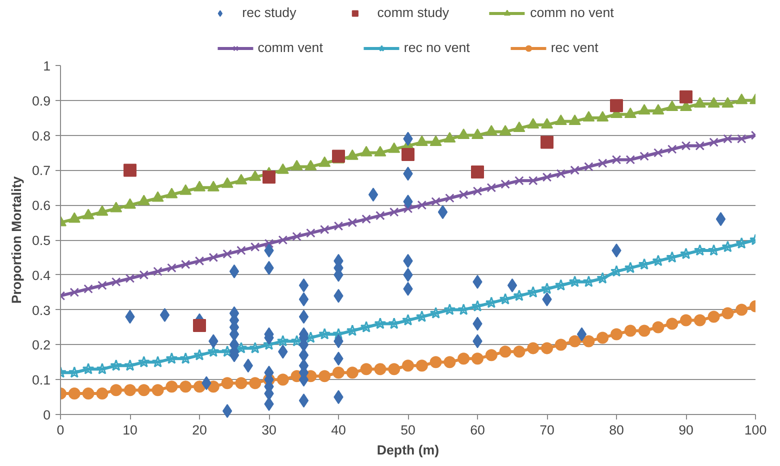 This screenshot has width=780, height=466. What do you see at coordinates (16, 240) in the screenshot?
I see `y-axis-title: Proportion Mortality` at bounding box center [16, 240].